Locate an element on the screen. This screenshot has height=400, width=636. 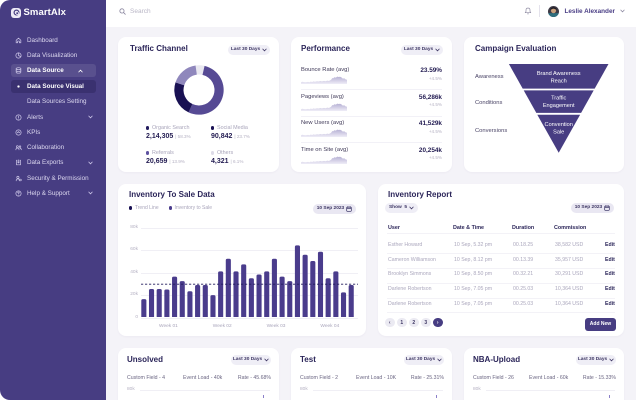
svg-text: Convention is located at coordinates (559, 125).